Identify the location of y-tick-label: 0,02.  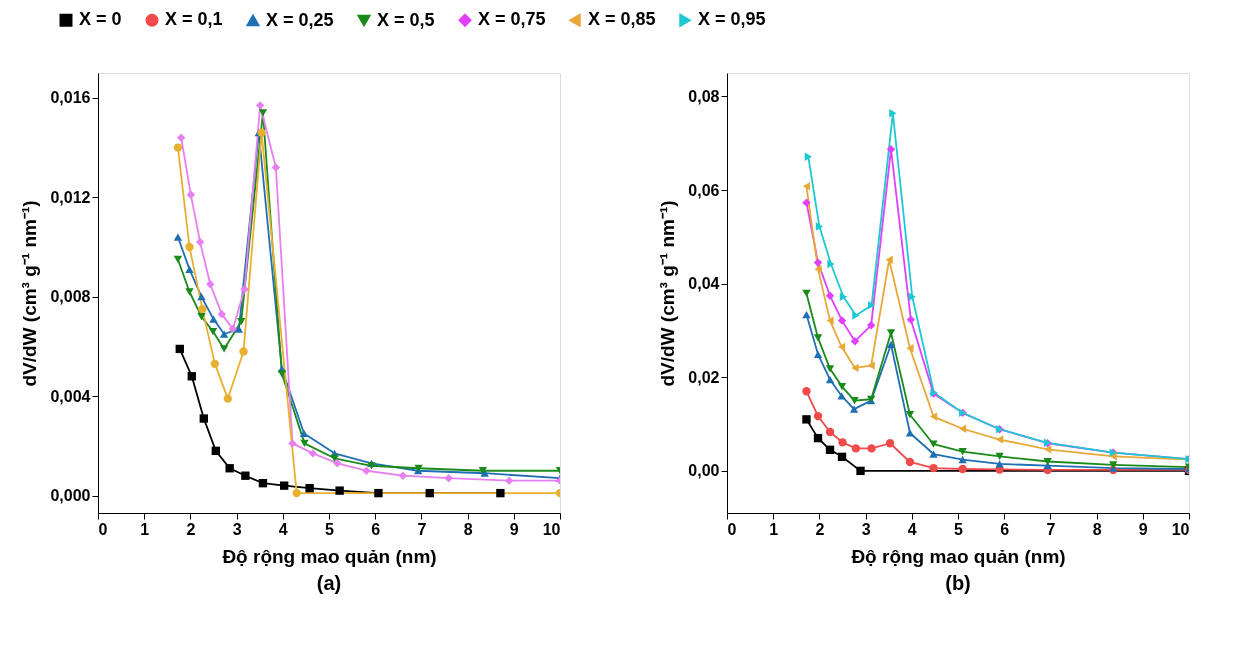
(704, 377).